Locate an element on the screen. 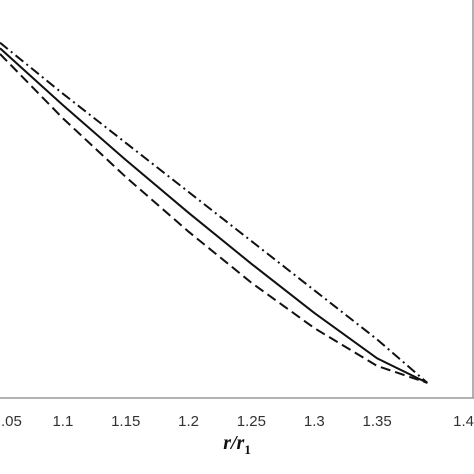 This screenshot has height=474, width=474. x-axis-label: r/r1 is located at coordinates (237, 444).